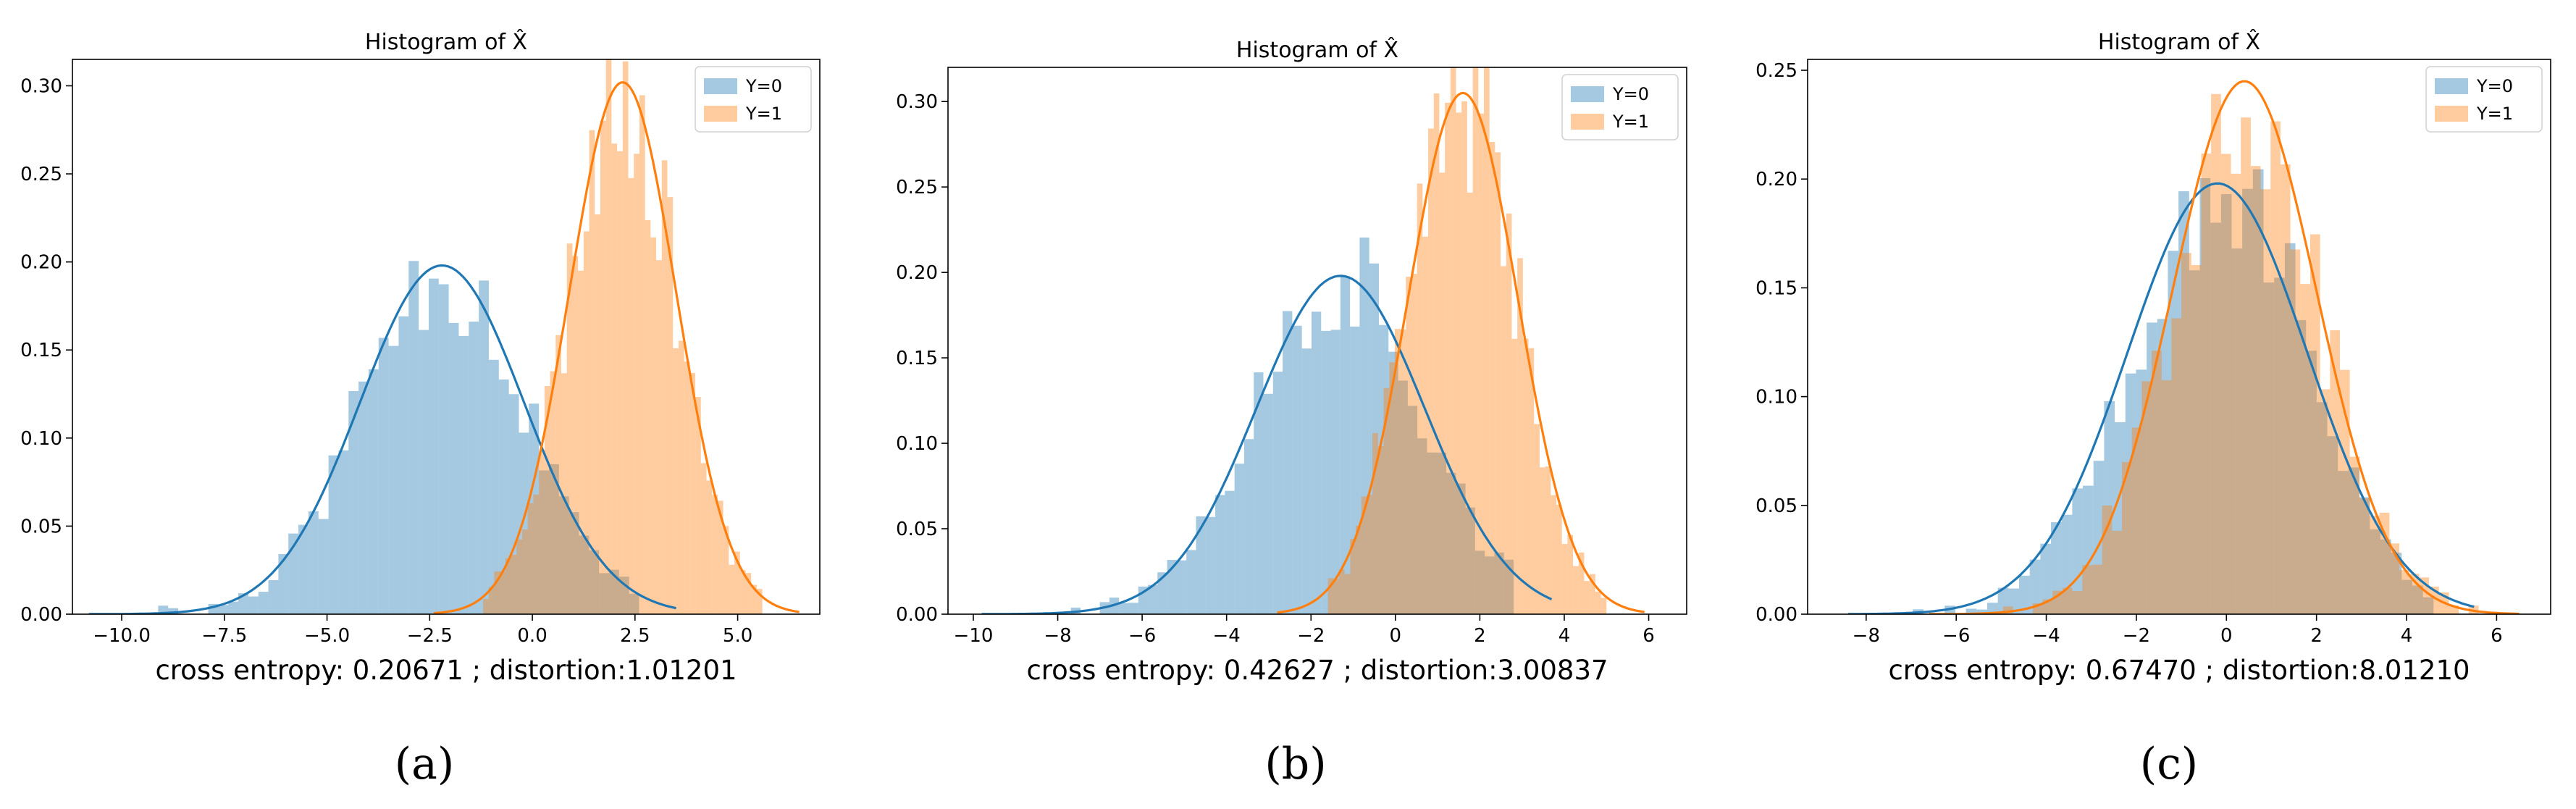  What do you see at coordinates (327, 636) in the screenshot?
I see `x-tick-label: −5.0` at bounding box center [327, 636].